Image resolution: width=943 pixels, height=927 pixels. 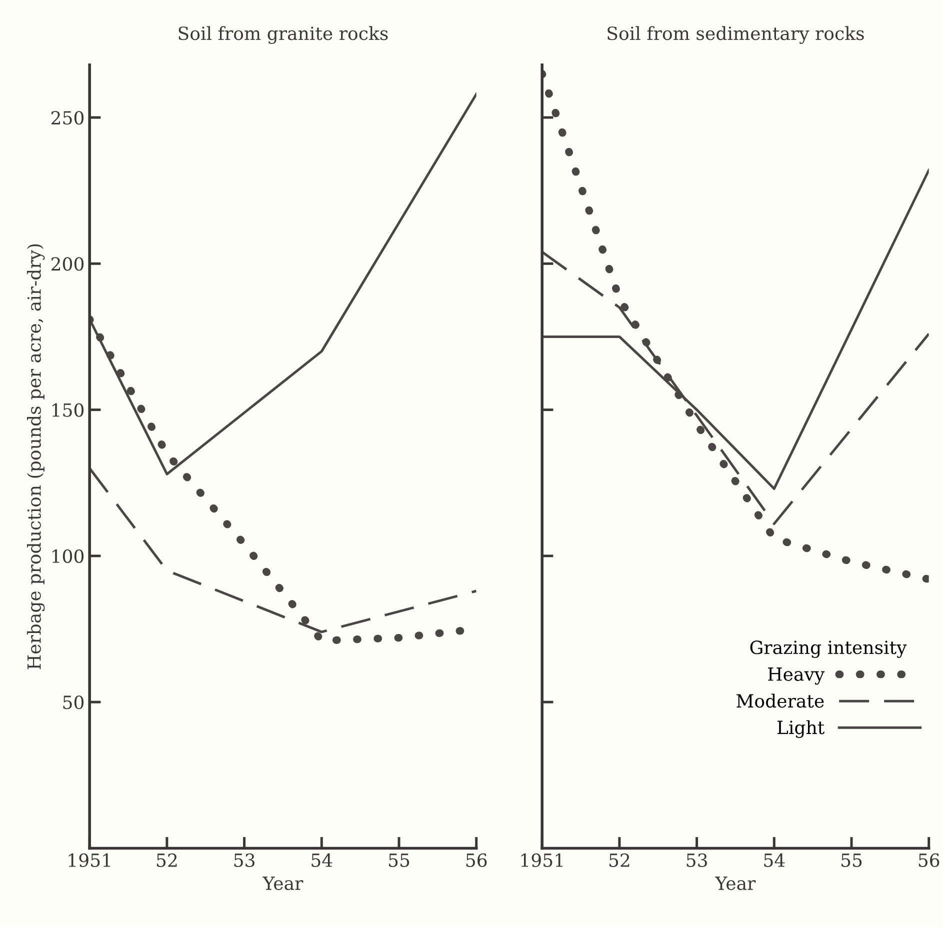 I want to click on chart-title: Soil from sedimentary rocks, so click(x=736, y=35).